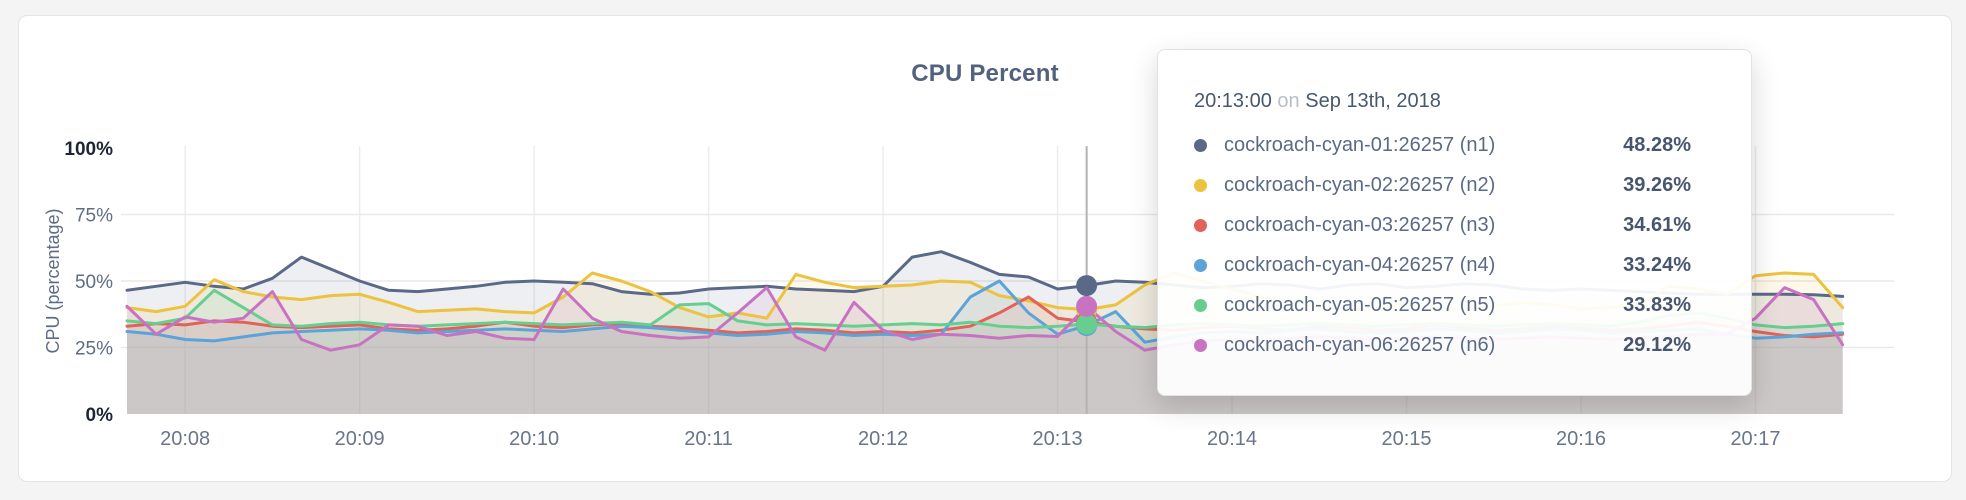 Image resolution: width=1966 pixels, height=500 pixels. Describe the element at coordinates (1755, 439) in the screenshot. I see `x-tick-label: 20:17` at that location.